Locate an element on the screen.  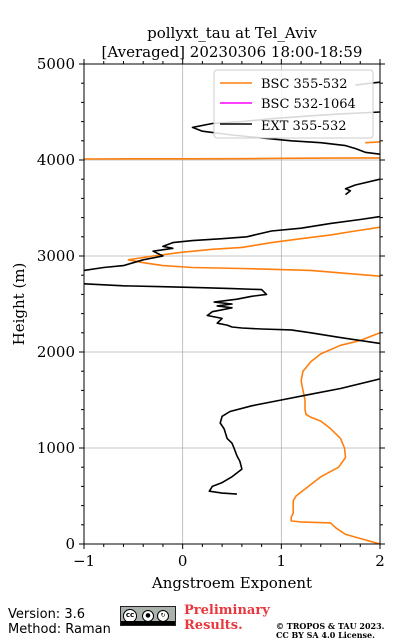
chart-subtitle: [Averaged] 20230306 18:00-18:59 is located at coordinates (232, 52).